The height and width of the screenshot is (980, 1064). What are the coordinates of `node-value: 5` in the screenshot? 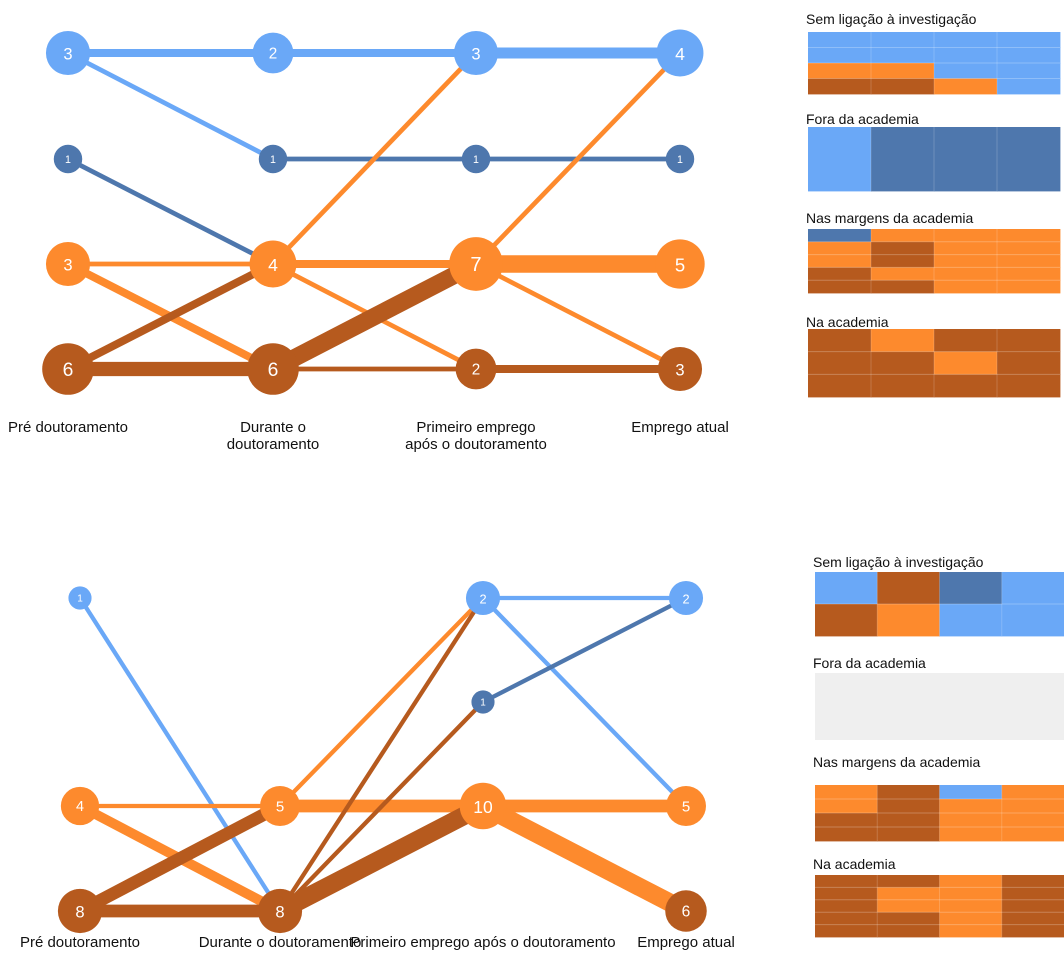 It's located at (280, 807).